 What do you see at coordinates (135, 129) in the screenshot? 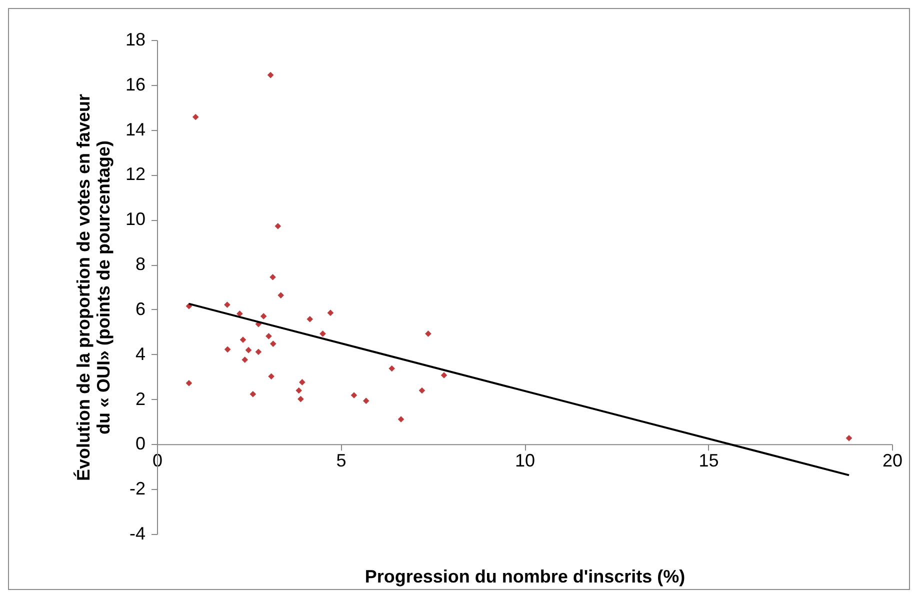
I see `y-tick-label: 14` at bounding box center [135, 129].